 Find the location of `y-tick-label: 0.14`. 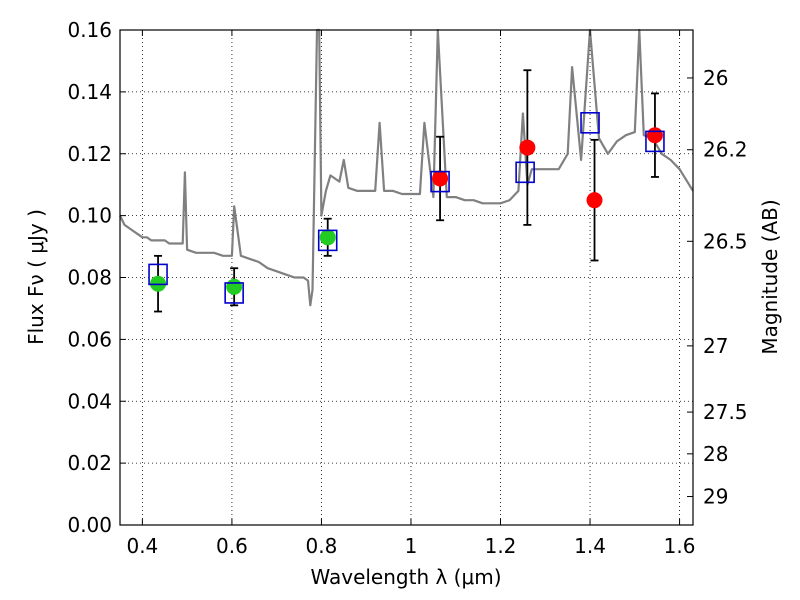

y-tick-label: 0.14 is located at coordinates (89, 92).